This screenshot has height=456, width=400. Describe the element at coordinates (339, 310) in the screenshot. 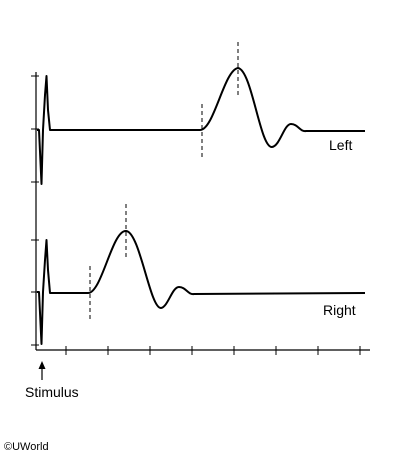

I see `right-trace-label: Right` at that location.